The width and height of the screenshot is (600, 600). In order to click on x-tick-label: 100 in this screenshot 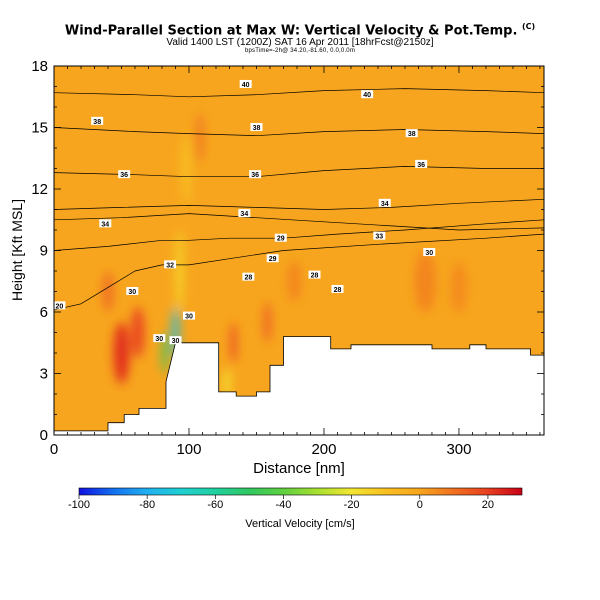, I will do `click(188, 449)`.